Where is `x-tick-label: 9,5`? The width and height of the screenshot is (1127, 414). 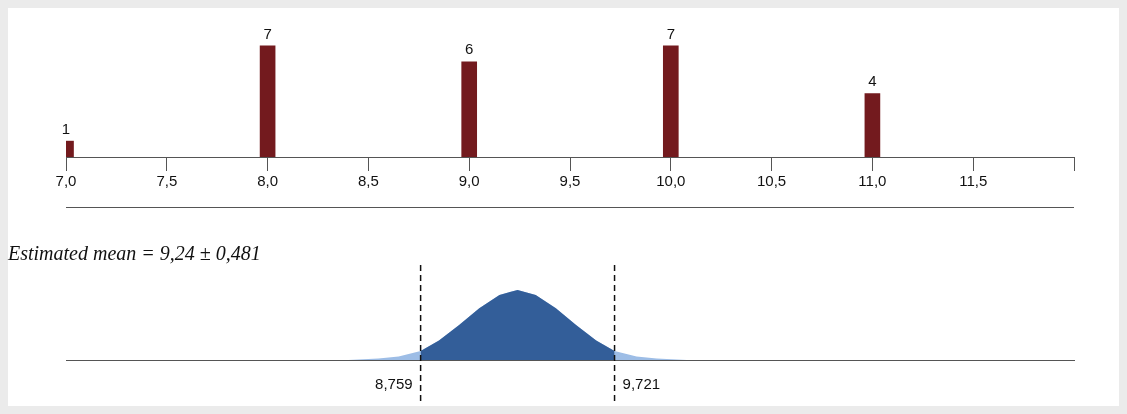 x-tick-label: 9,5 is located at coordinates (570, 181).